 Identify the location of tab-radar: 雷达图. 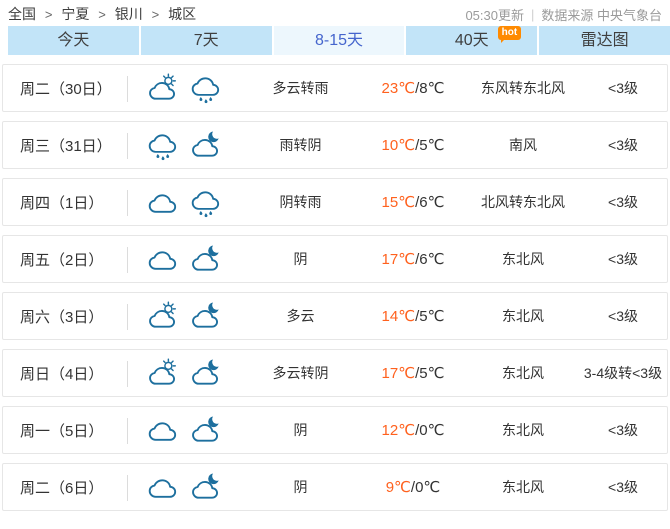
(604, 40).